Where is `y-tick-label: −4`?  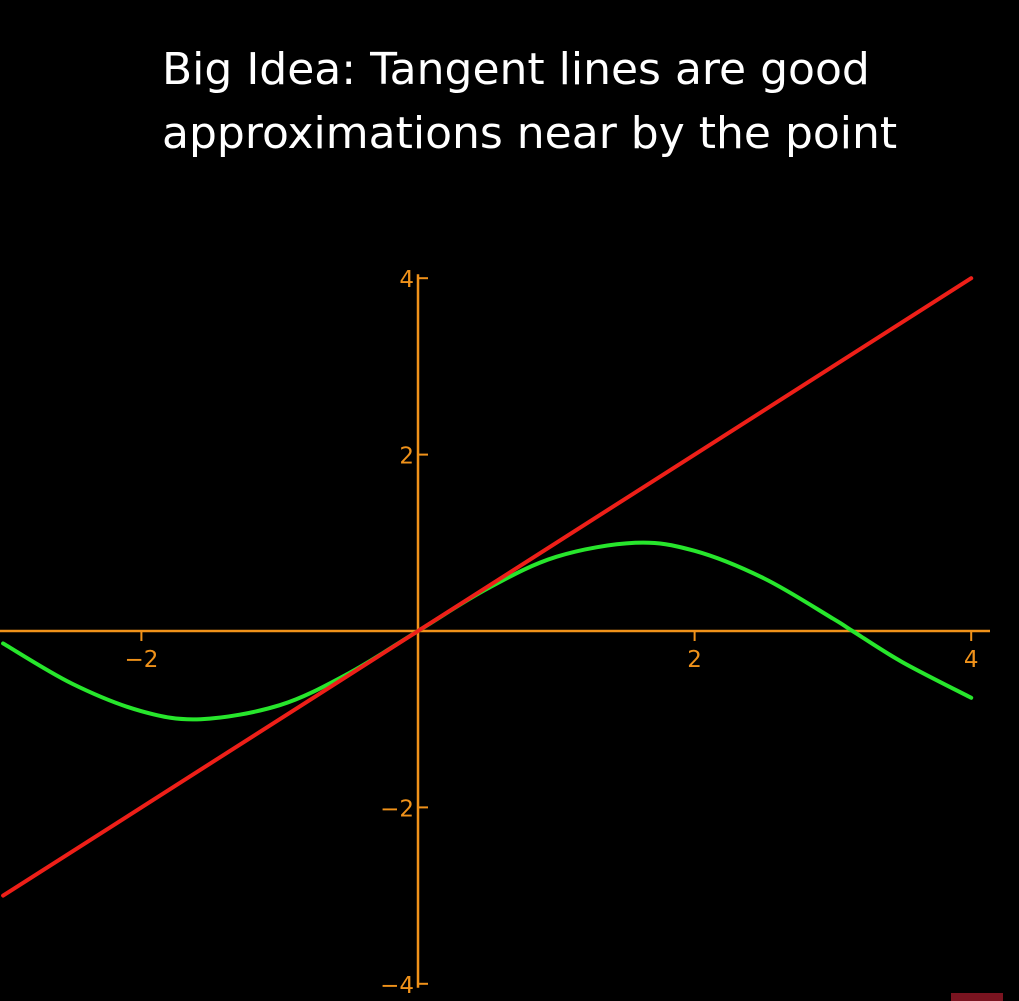
y-tick-label: −4 is located at coordinates (397, 986).